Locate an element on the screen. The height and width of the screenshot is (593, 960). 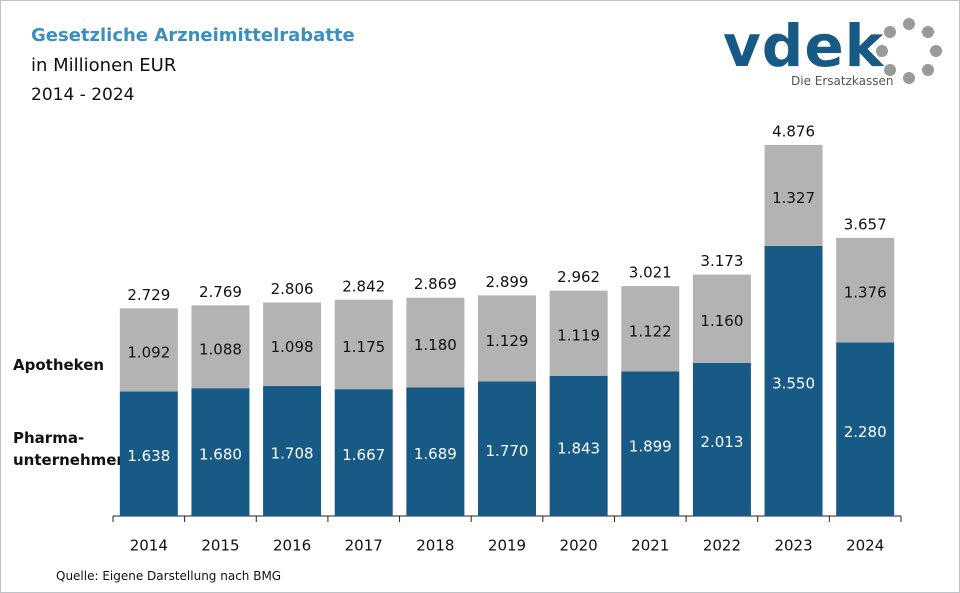
value-label: 1.708 is located at coordinates (292, 454).